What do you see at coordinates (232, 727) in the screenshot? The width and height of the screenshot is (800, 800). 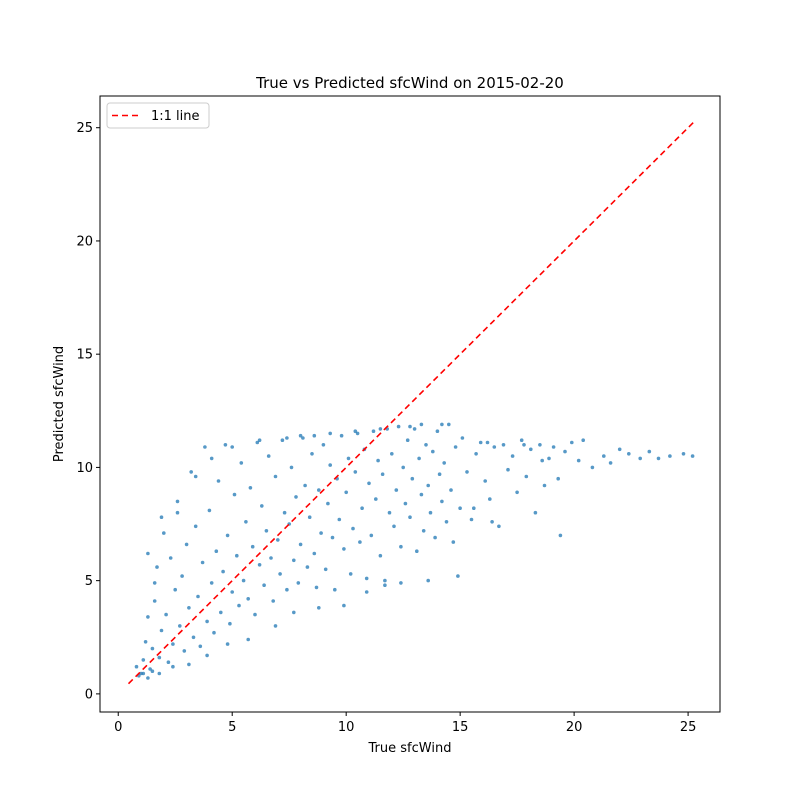 I see `x-tick-label: 5` at bounding box center [232, 727].